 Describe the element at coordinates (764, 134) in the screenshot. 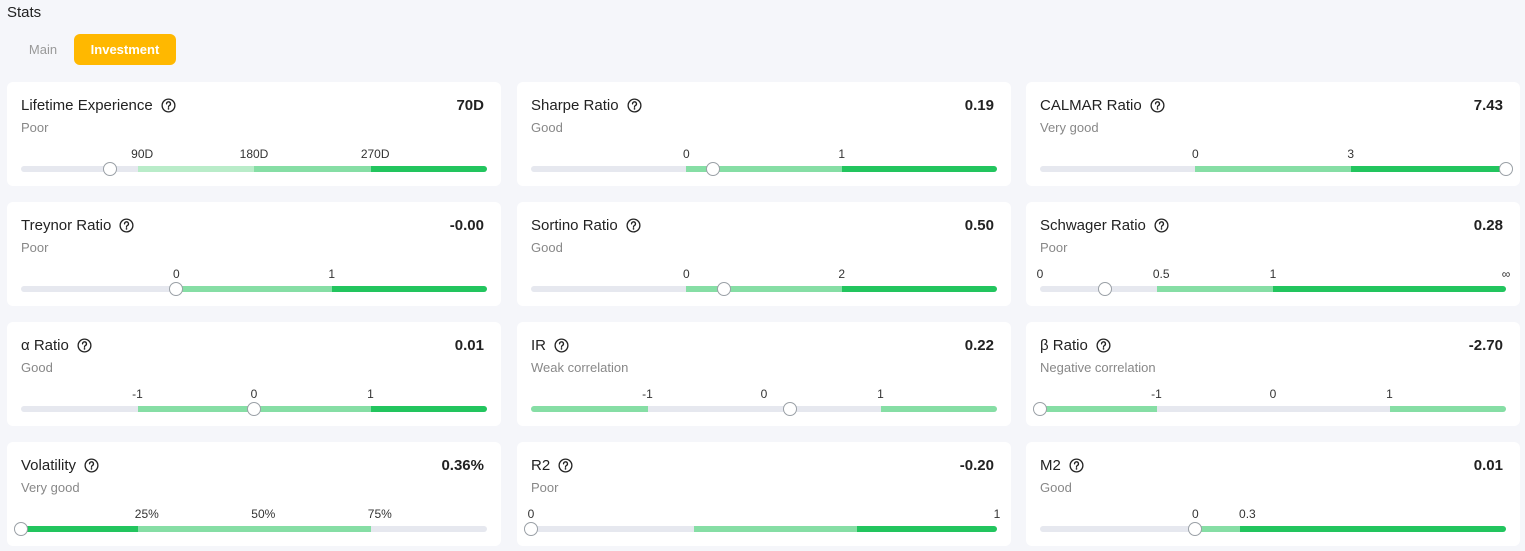

I see `stat-card: Sharpe Ratio 0.19 Good 0 1` at that location.